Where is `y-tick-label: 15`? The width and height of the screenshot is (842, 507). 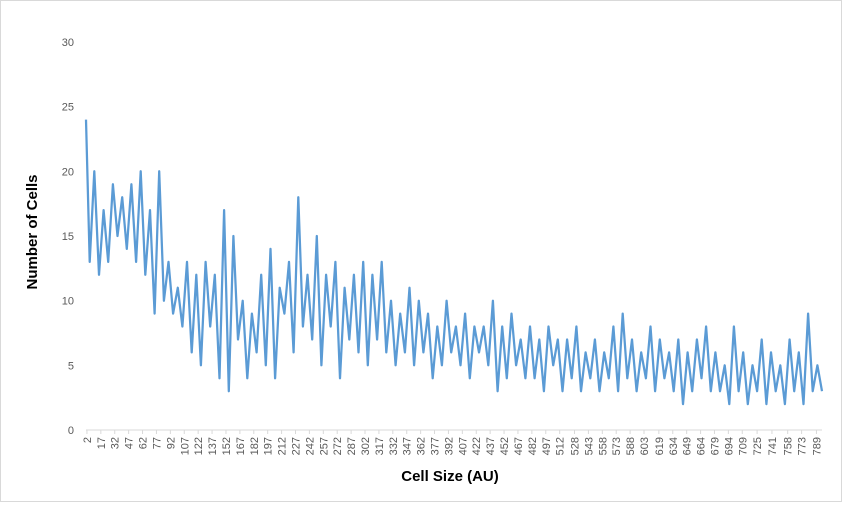 y-tick-label: 15 is located at coordinates (68, 237).